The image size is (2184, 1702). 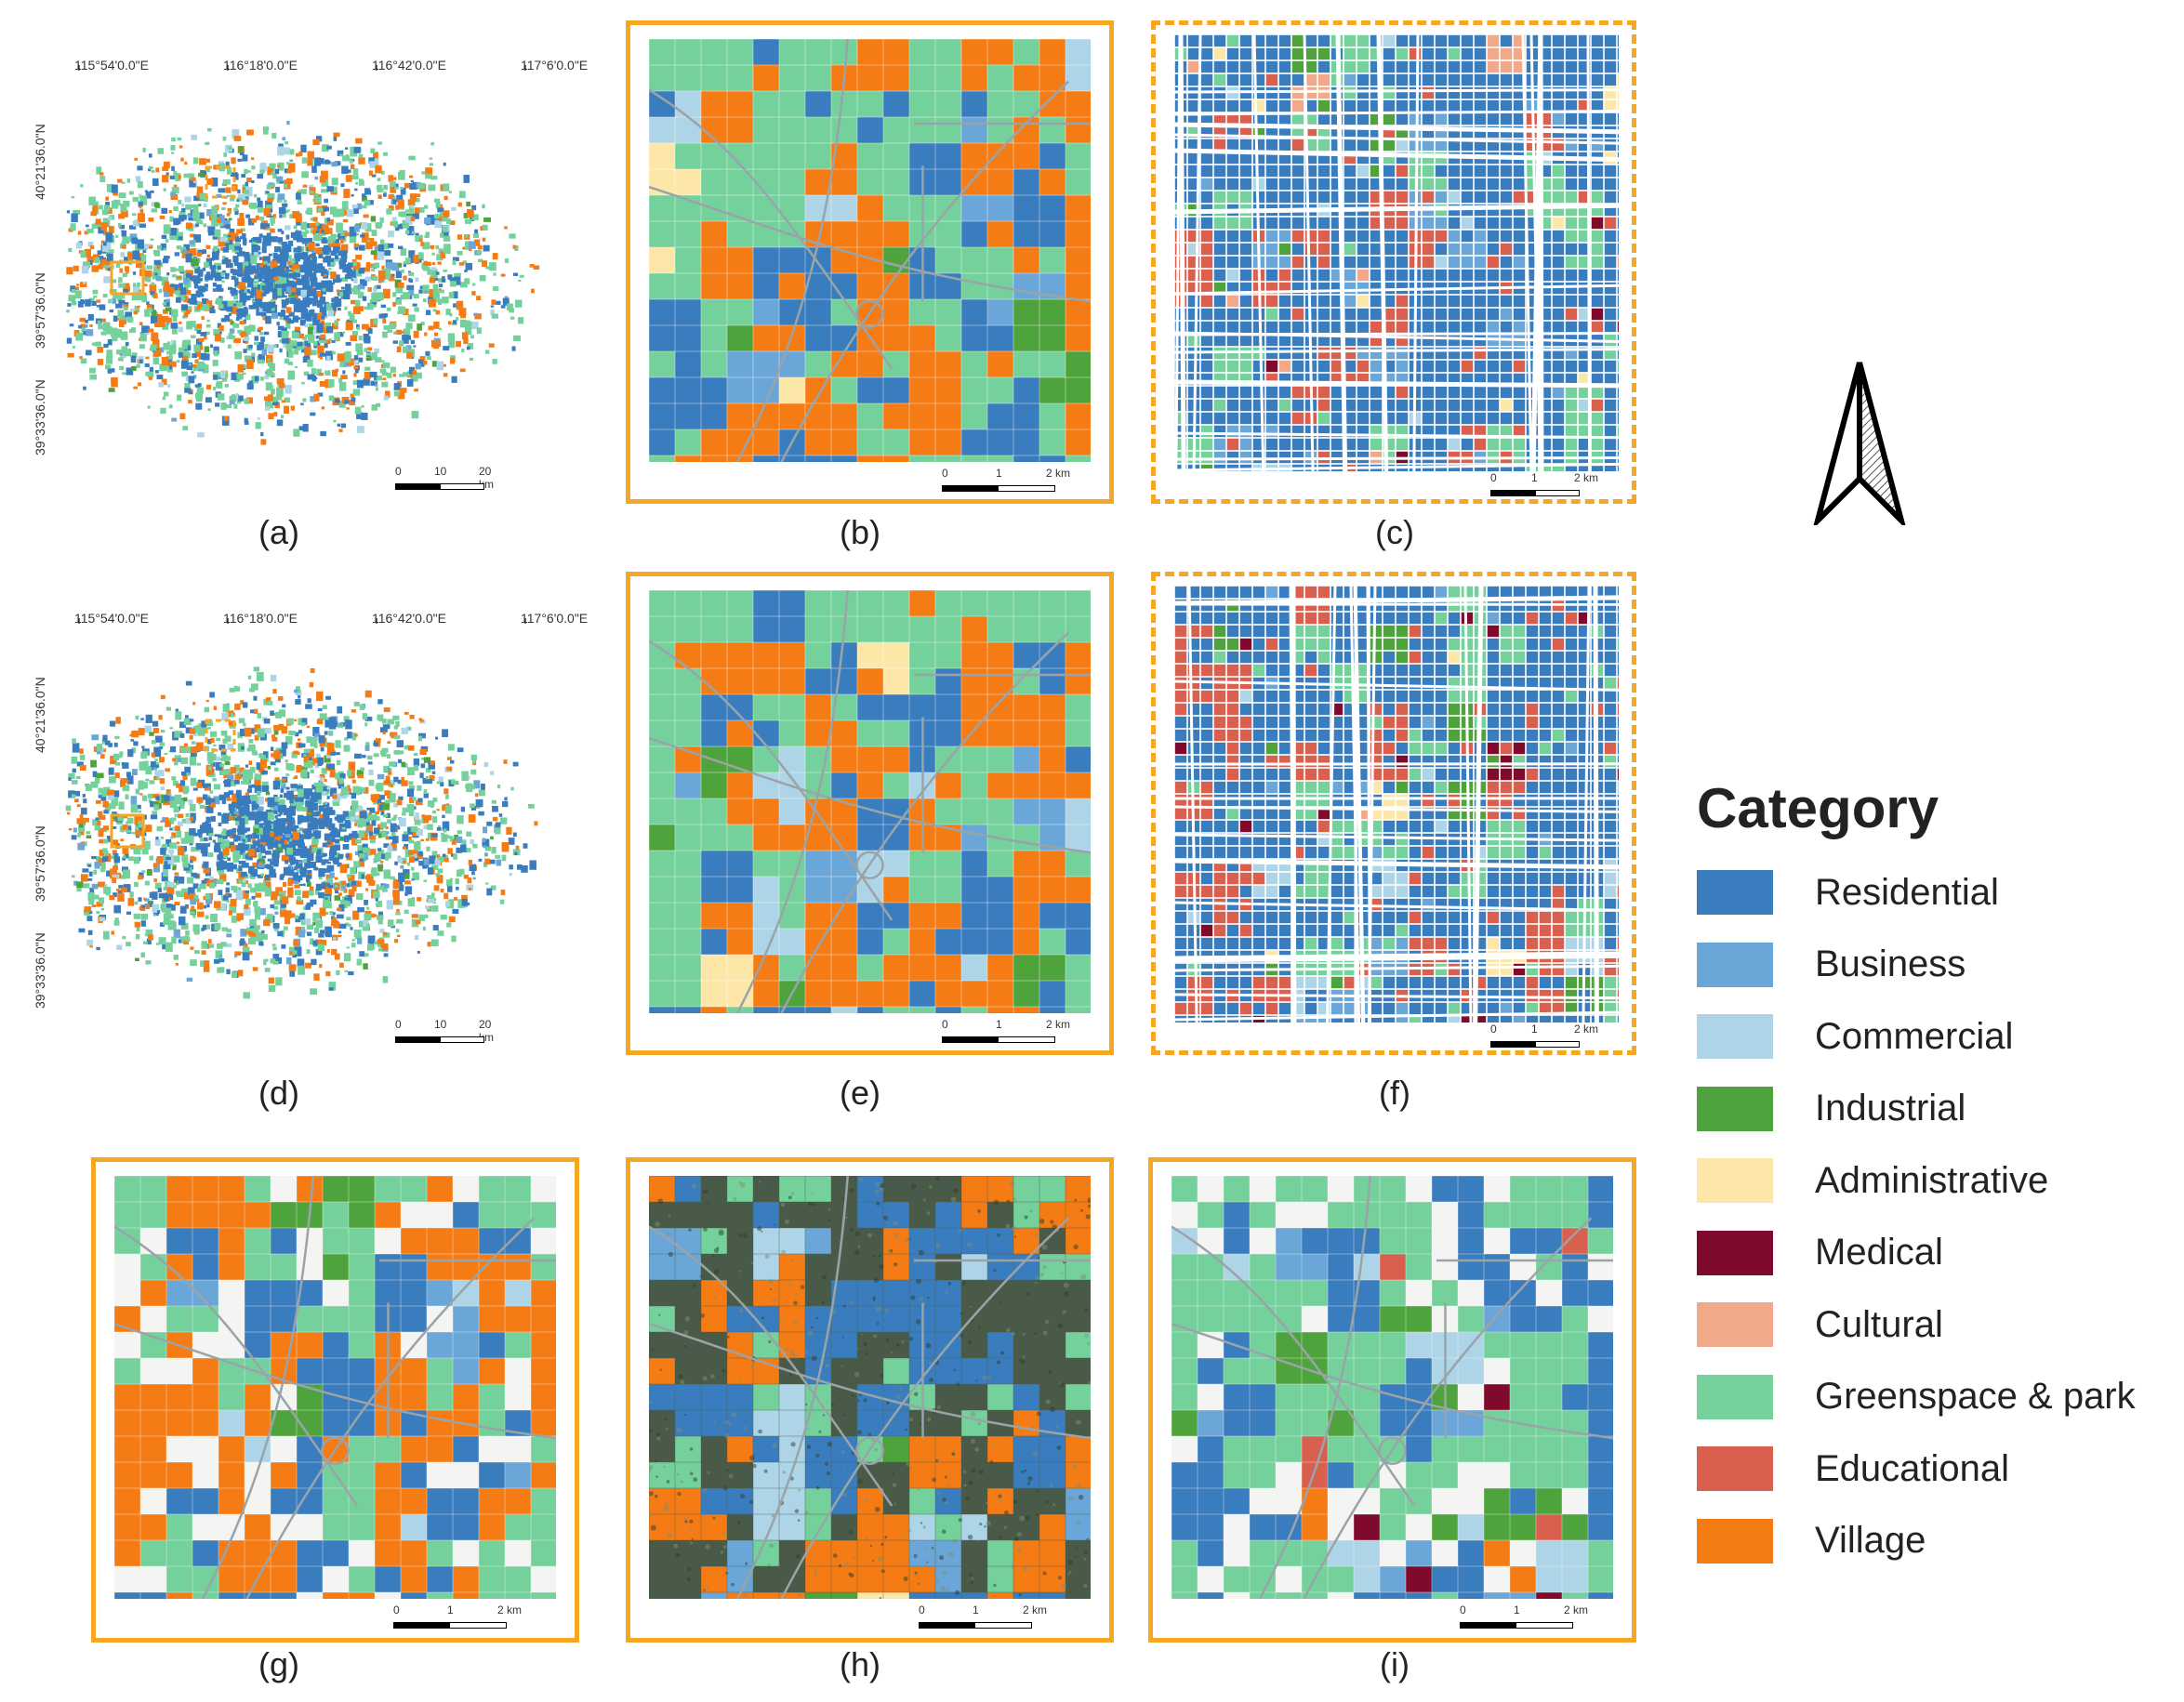 I want to click on panel-b: 0 1 2 km, so click(x=870, y=262).